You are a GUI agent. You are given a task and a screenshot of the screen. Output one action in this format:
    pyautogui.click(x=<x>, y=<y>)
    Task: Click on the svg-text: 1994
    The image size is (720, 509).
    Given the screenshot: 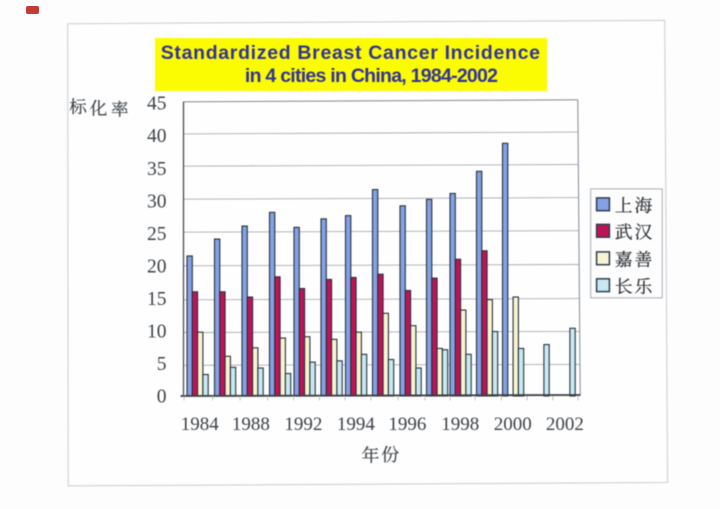 What is the action you would take?
    pyautogui.click(x=356, y=424)
    